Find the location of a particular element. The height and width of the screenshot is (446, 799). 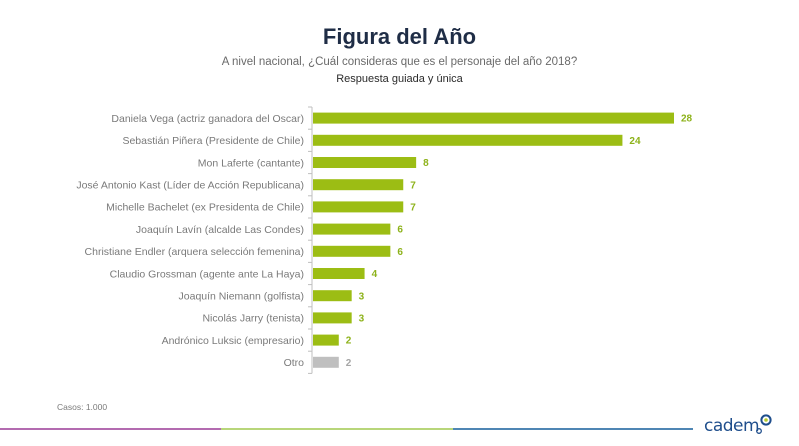

y-axis is located at coordinates (310, 240).